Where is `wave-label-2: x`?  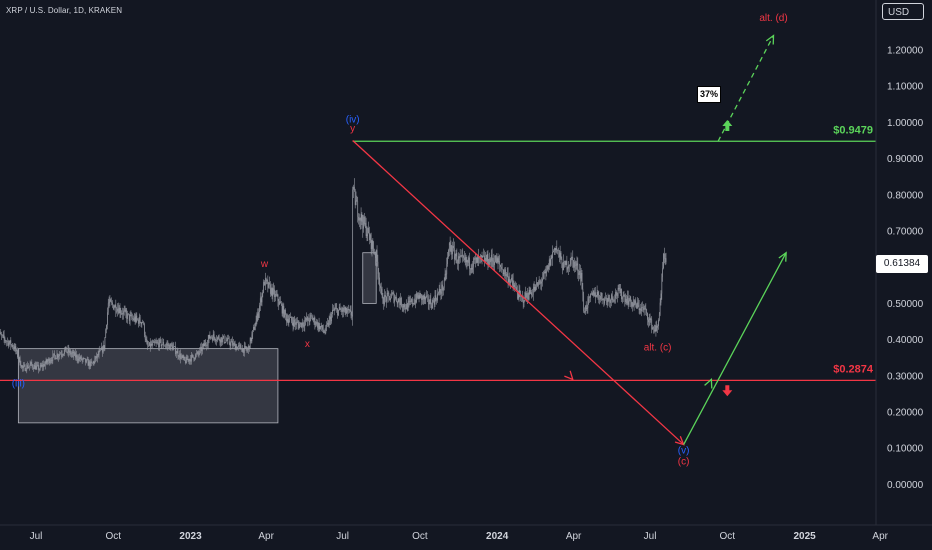 wave-label-2: x is located at coordinates (307, 344).